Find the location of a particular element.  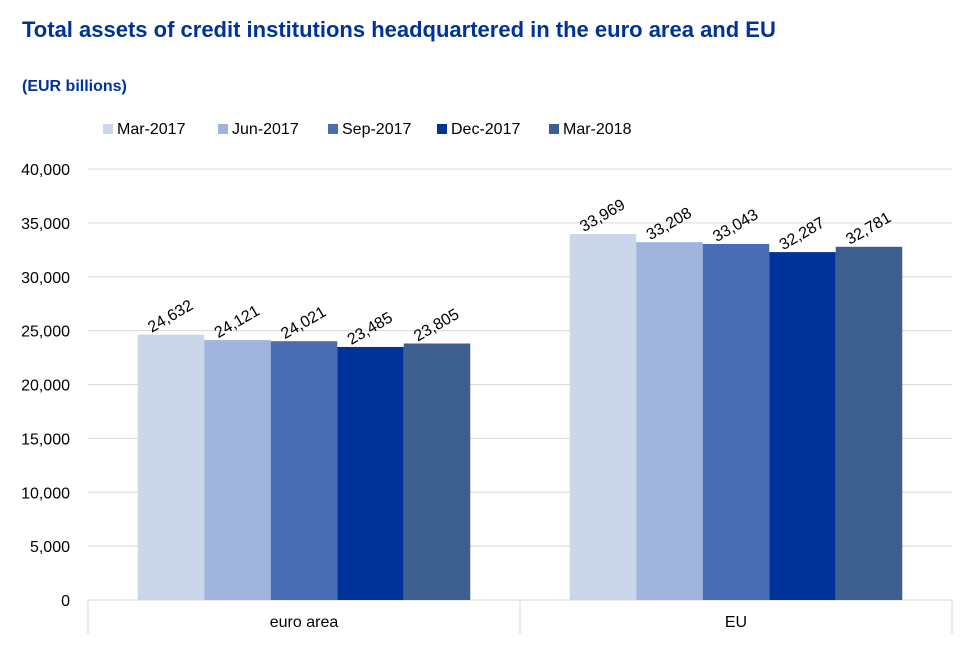

y-tick-label: 25,000 is located at coordinates (45, 332).